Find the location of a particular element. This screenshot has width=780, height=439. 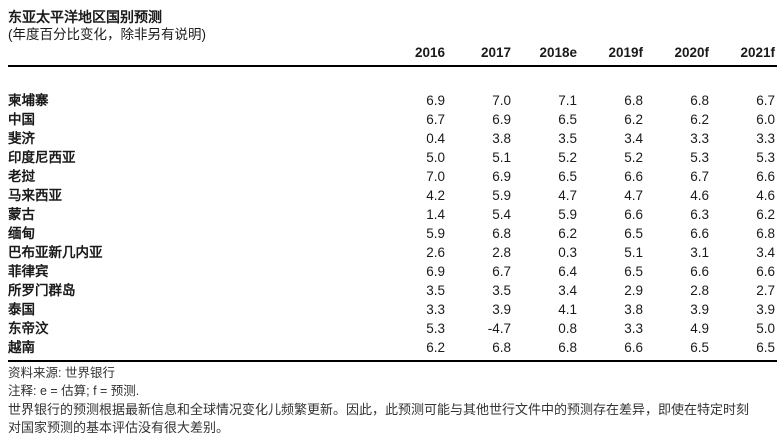

value-cell: 0.4 is located at coordinates (435, 138).